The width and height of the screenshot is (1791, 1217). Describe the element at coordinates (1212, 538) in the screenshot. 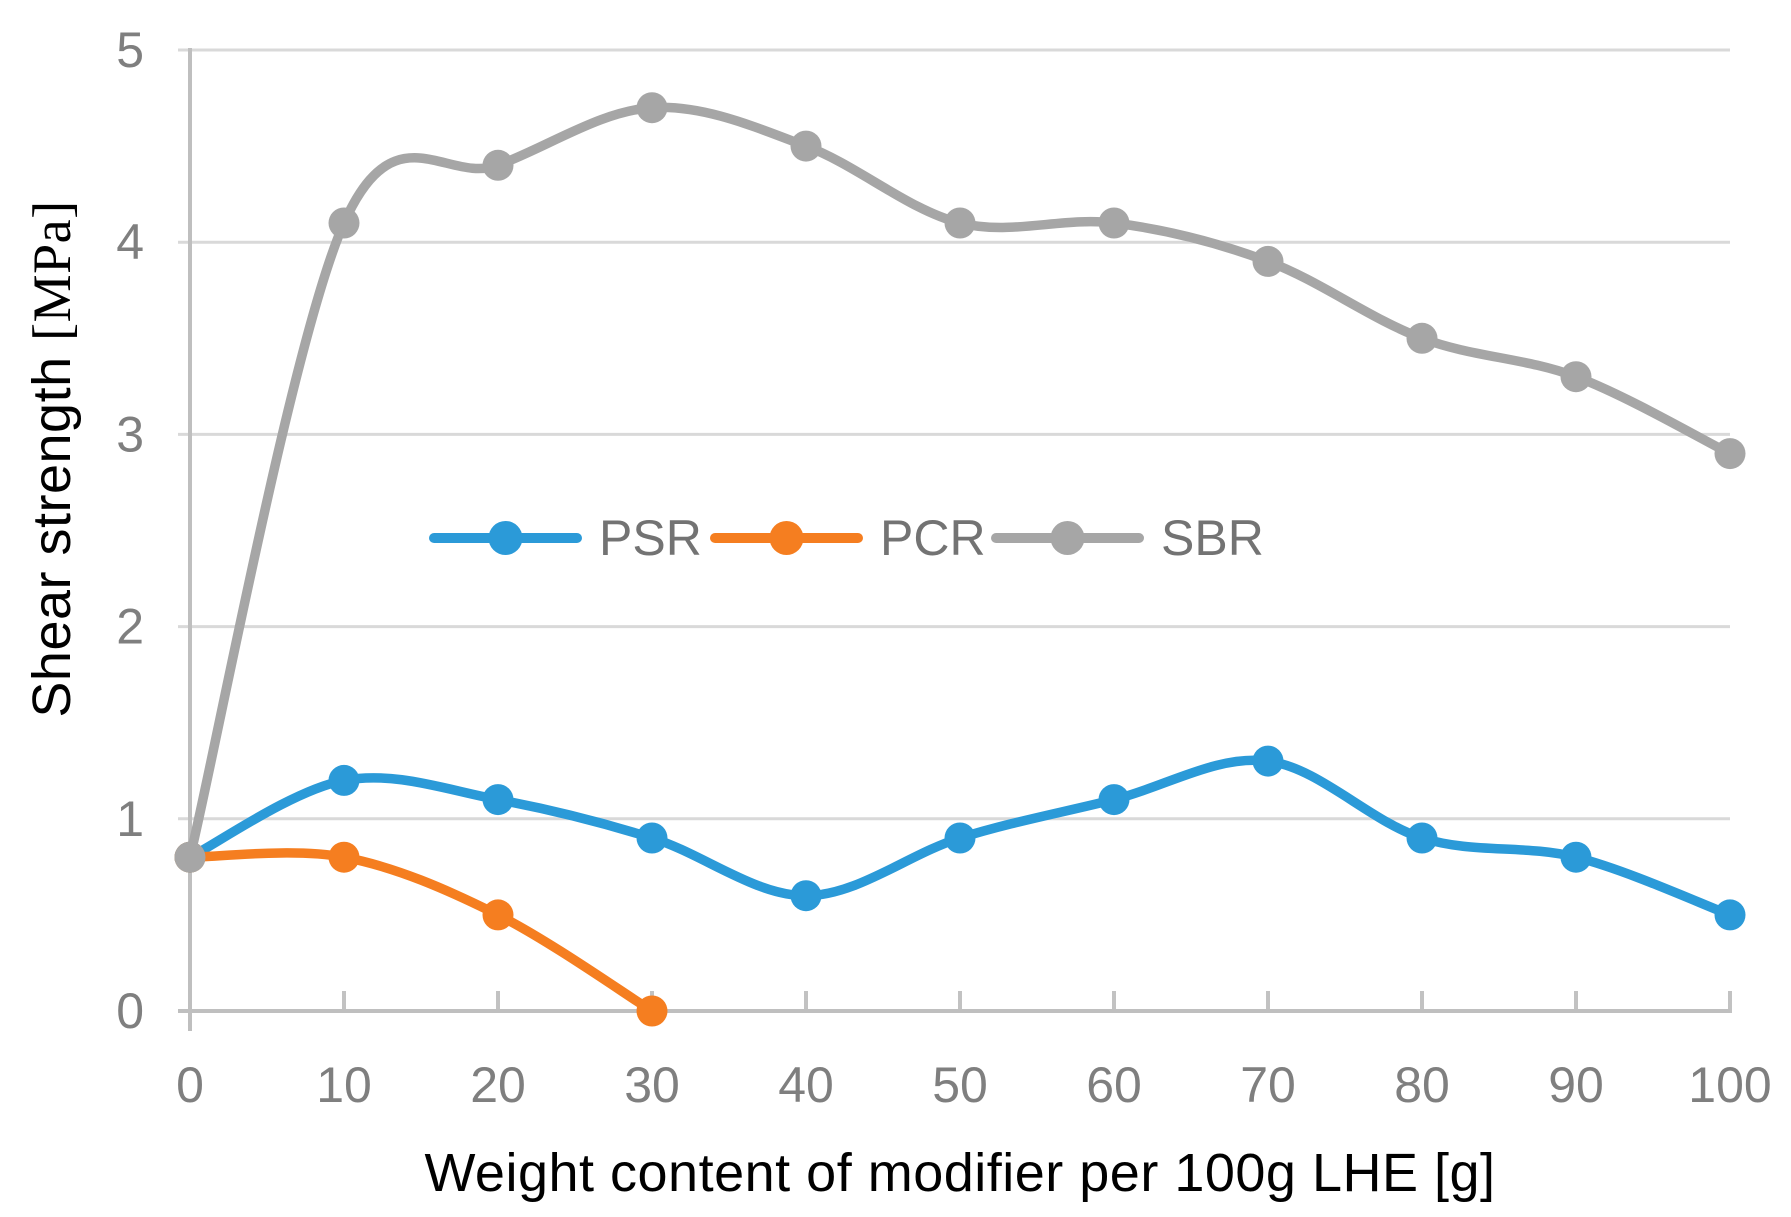

I see `legend-label-sbr: SBR` at that location.